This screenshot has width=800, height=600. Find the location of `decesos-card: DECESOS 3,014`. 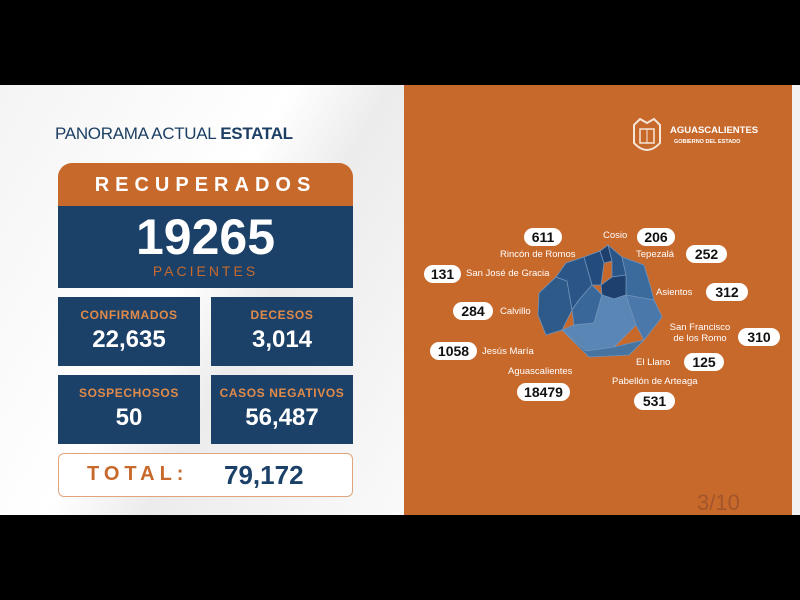

decesos-card: DECESOS 3,014 is located at coordinates (282, 331).